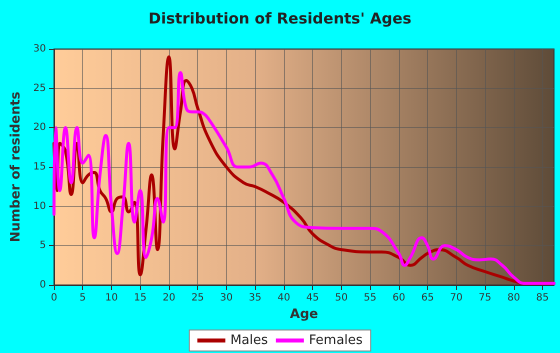  What do you see at coordinates (456, 298) in the screenshot?
I see `x-tick-label: 70` at bounding box center [456, 298].